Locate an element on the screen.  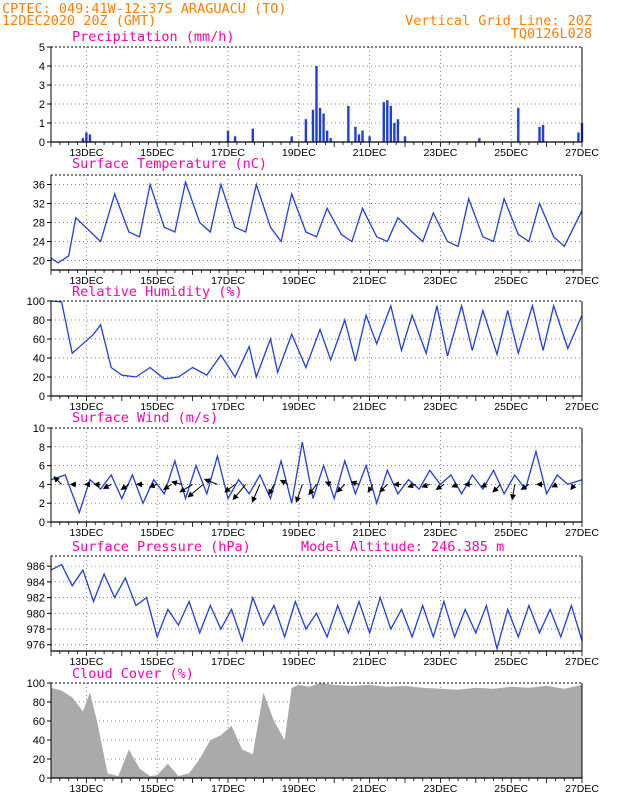
temp-xtick-label: 17DEC is located at coordinates (228, 281).